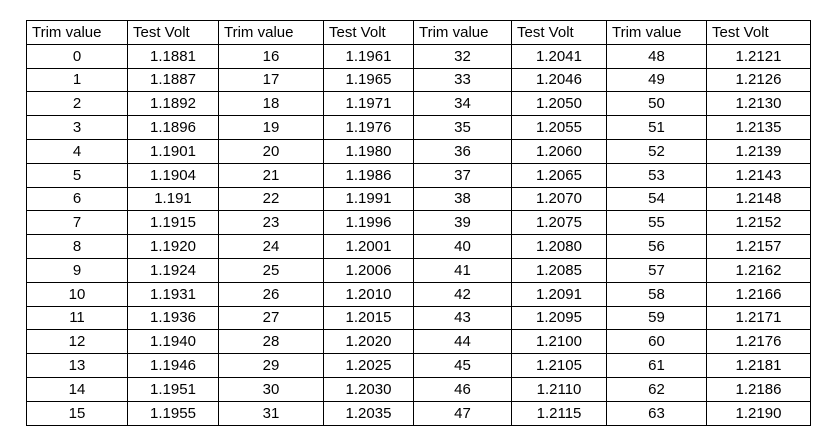 This screenshot has height=444, width=832. I want to click on test-volt-cell: 1.2157, so click(758, 246).